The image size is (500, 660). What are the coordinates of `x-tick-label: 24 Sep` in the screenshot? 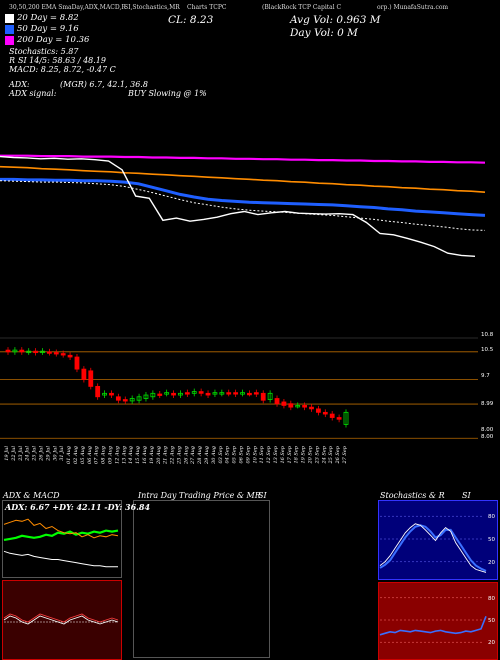 It's located at (324, 454).